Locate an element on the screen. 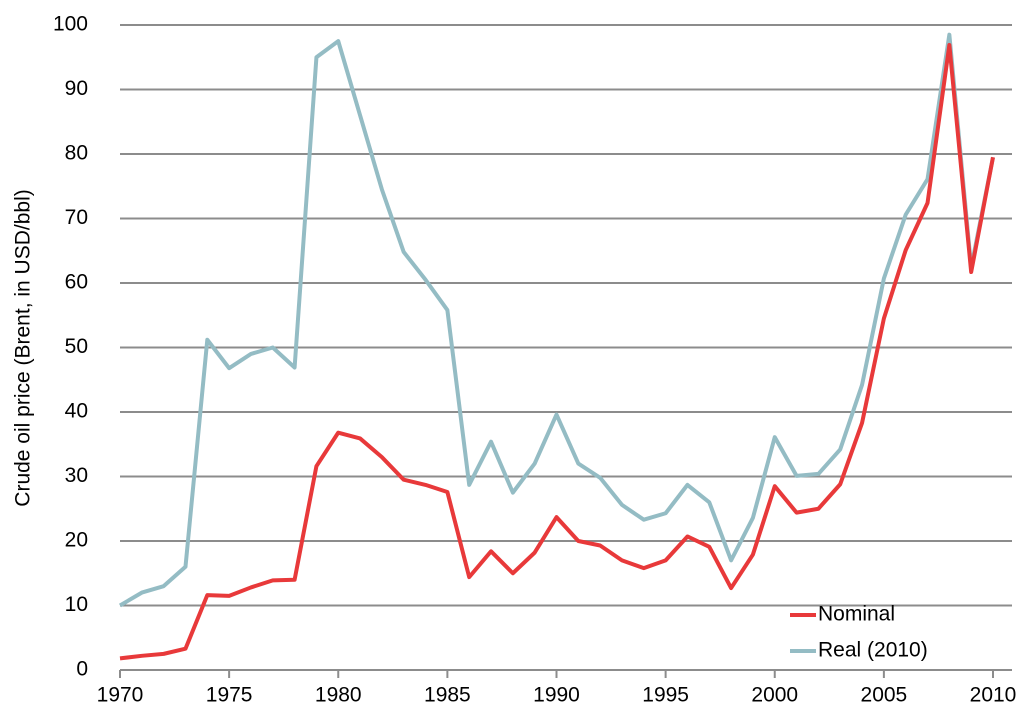 This screenshot has height=714, width=1032. y-tick-label: 90 is located at coordinates (76, 88).